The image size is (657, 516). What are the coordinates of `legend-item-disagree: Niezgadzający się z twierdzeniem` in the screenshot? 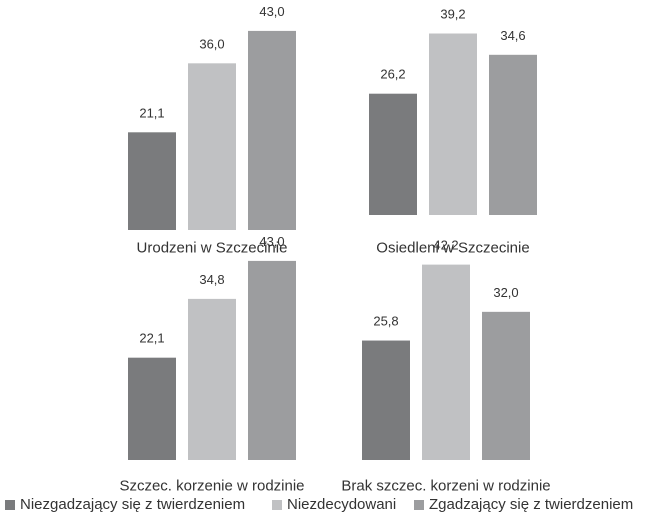 It's located at (125, 504).